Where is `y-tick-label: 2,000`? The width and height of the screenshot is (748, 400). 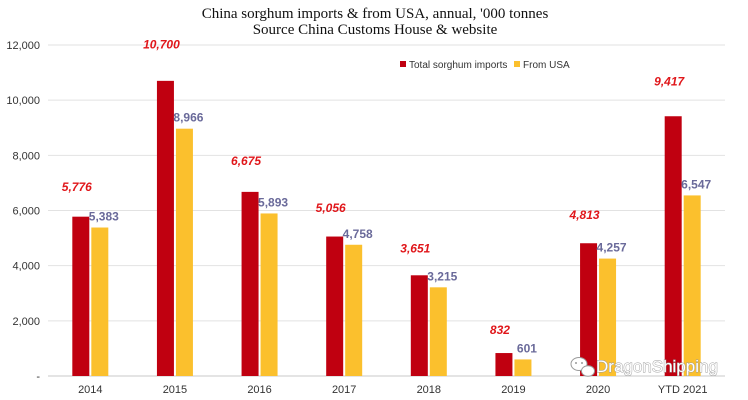
y-tick-label: 2,000 is located at coordinates (26, 322).